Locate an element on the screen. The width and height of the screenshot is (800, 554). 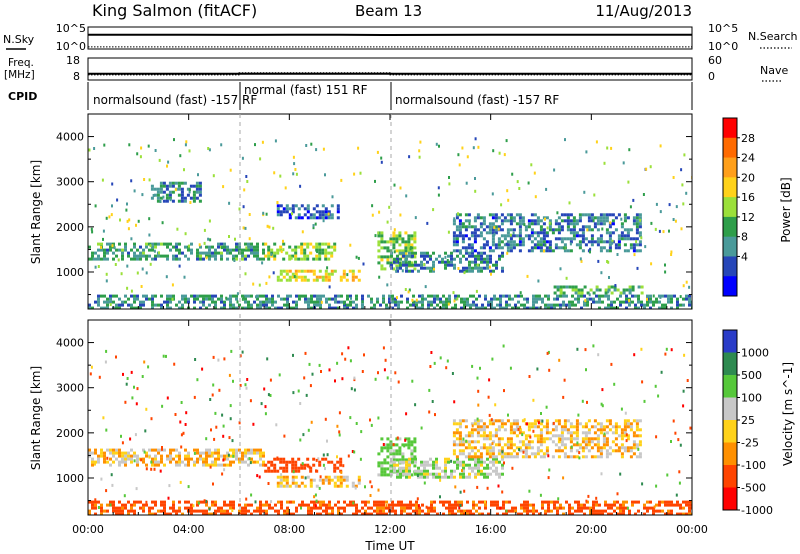
colorbar-tick-label: 25 is located at coordinates (748, 420).